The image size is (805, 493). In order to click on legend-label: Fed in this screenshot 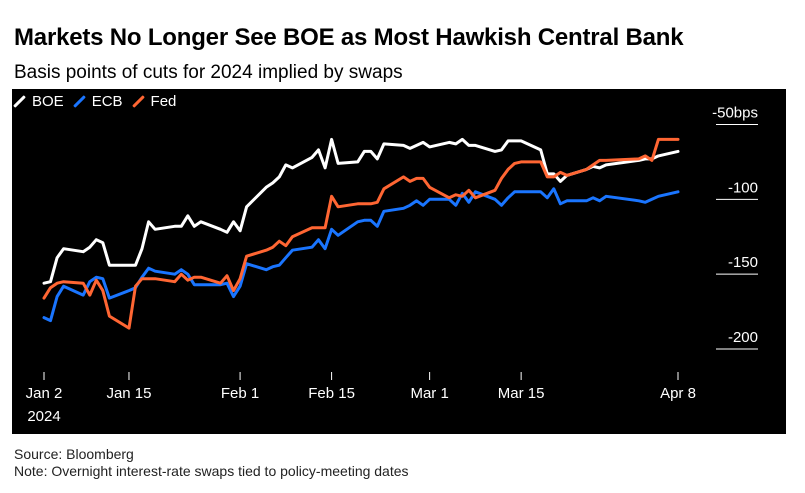, I will do `click(163, 101)`.